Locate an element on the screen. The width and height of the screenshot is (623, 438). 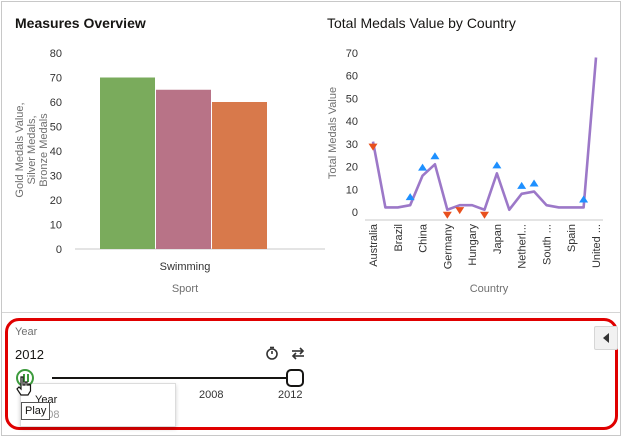
slider-label-2012: 2012 is located at coordinates (290, 395).